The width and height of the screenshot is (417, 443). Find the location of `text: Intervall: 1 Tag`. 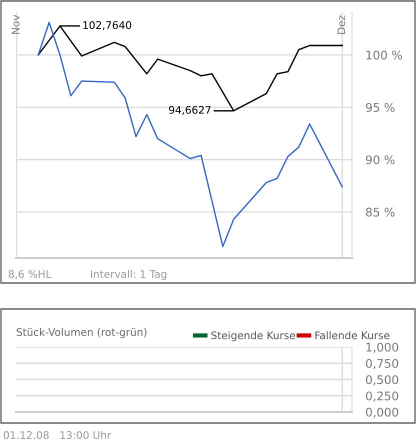

text: Intervall: 1 Tag is located at coordinates (128, 275).